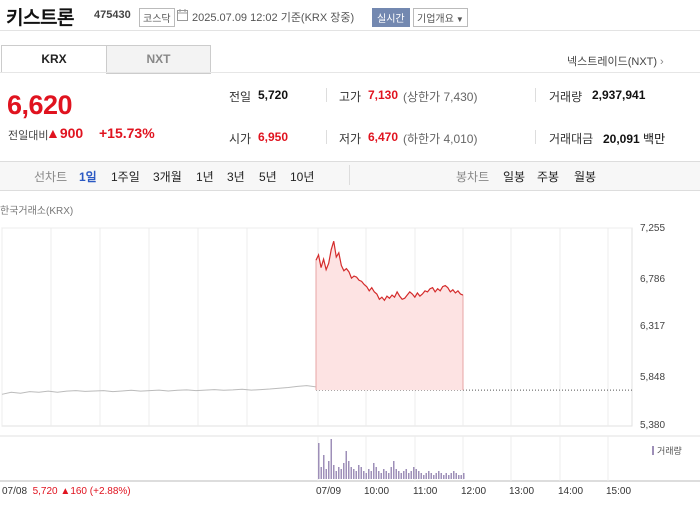  What do you see at coordinates (634, 138) in the screenshot?
I see `amount-value: 20,091 백만` at bounding box center [634, 138].